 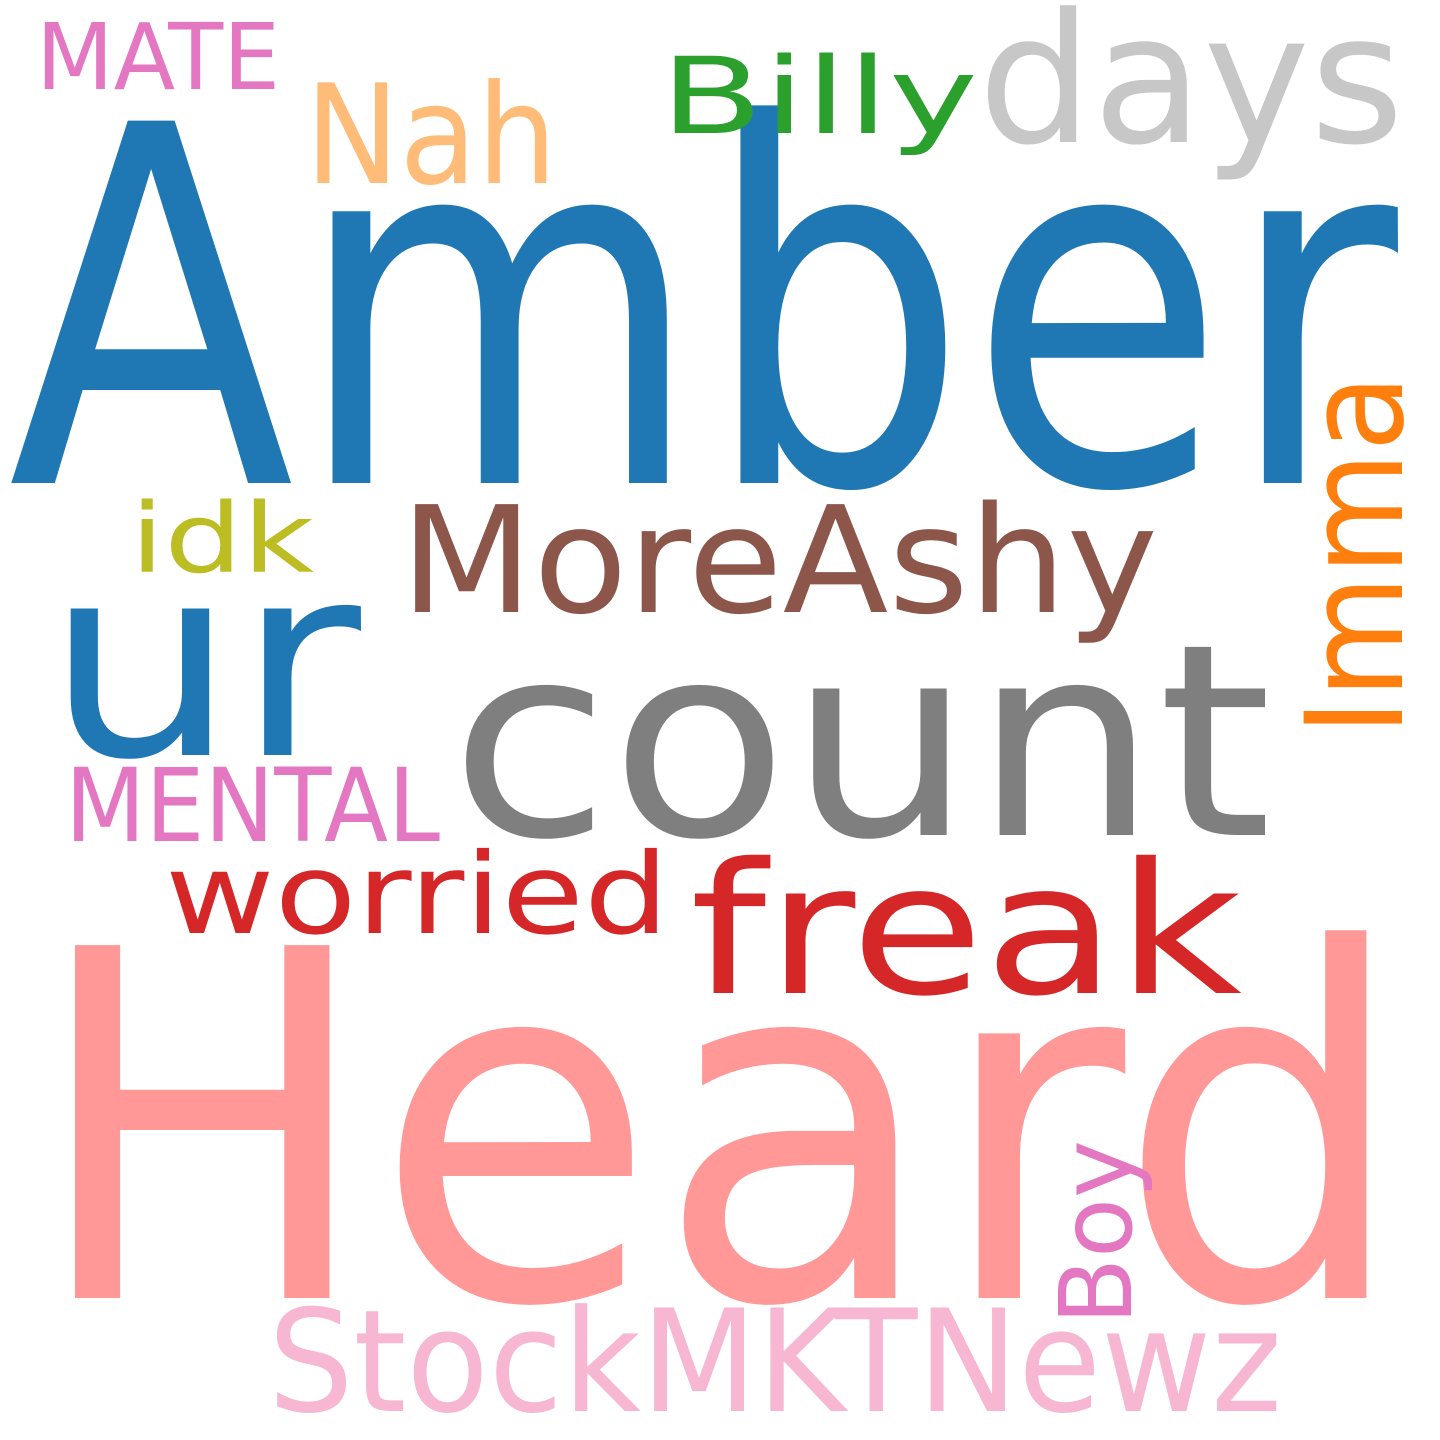 What do you see at coordinates (966, 930) in the screenshot?
I see `word-freak: freak` at bounding box center [966, 930].